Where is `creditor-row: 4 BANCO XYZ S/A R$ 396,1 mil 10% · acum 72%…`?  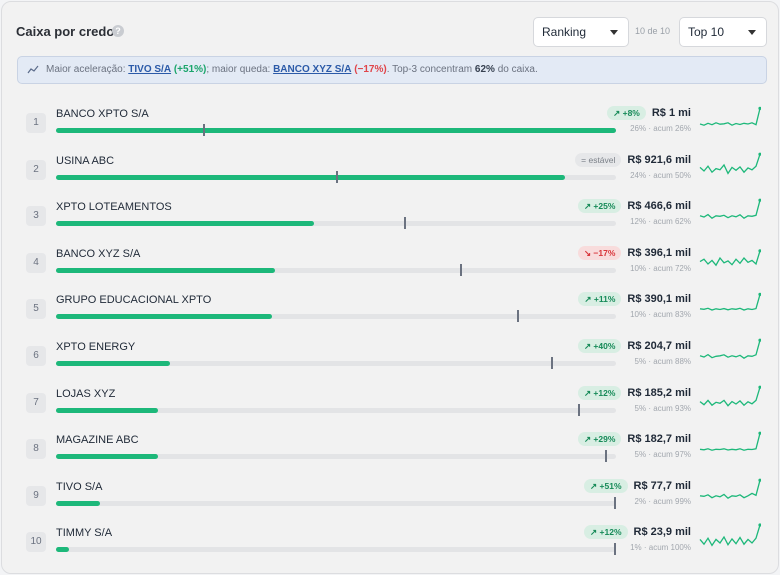 creditor-row: 4 BANCO XYZ S/A R$ 396,1 mil 10% · acum 72%… is located at coordinates (391, 265).